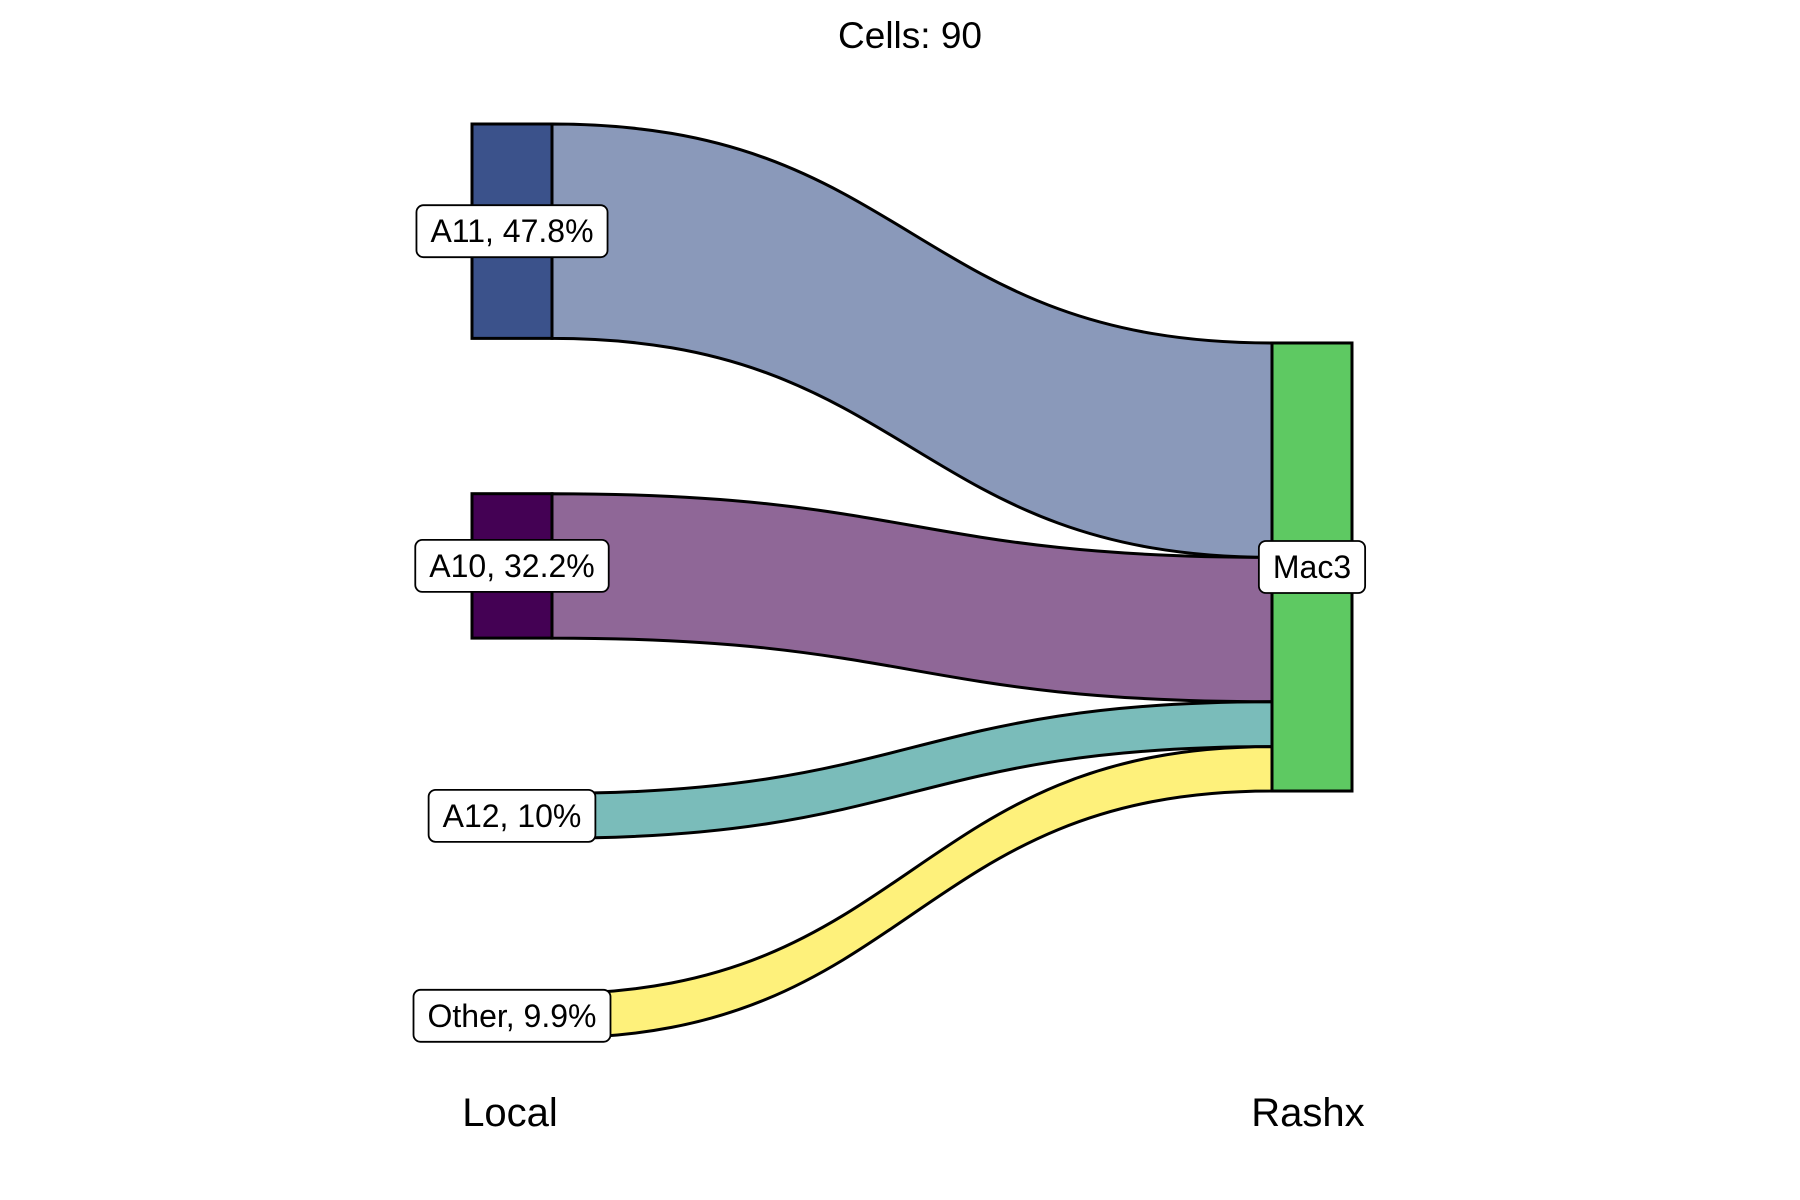 Image resolution: width=1800 pixels, height=1200 pixels. I want to click on svg-text: Mac3, so click(1312, 567).